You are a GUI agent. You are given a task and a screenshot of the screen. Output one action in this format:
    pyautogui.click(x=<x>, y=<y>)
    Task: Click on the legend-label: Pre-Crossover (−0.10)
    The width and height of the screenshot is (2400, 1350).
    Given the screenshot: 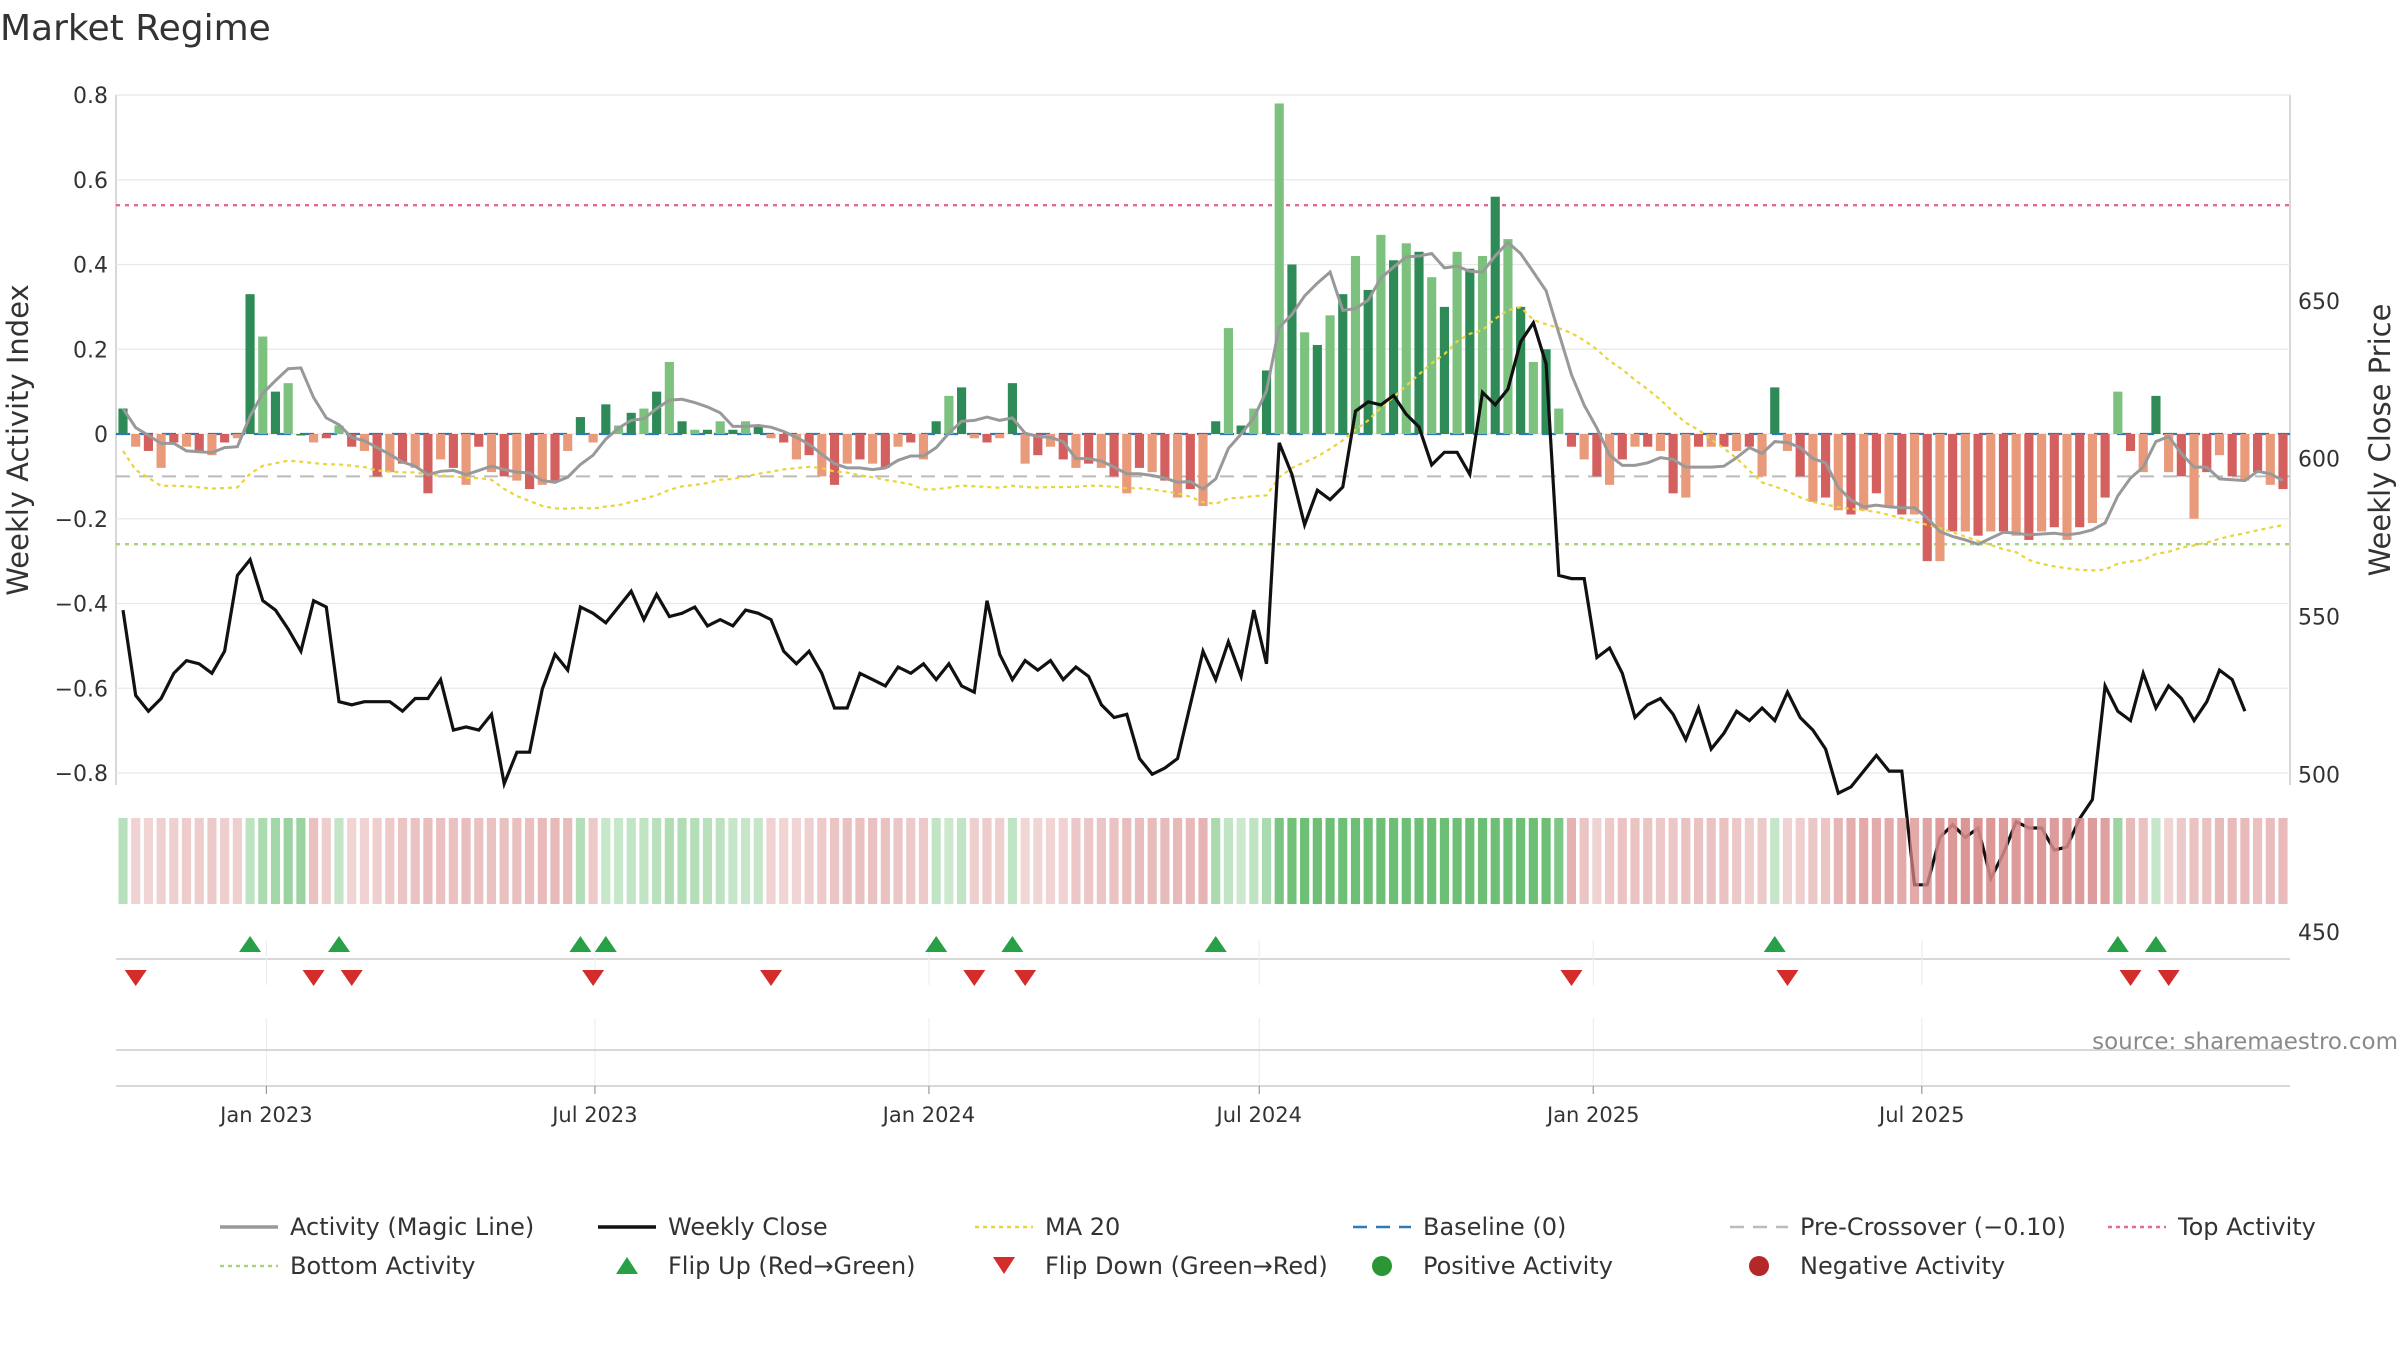 What is the action you would take?
    pyautogui.click(x=1933, y=1227)
    